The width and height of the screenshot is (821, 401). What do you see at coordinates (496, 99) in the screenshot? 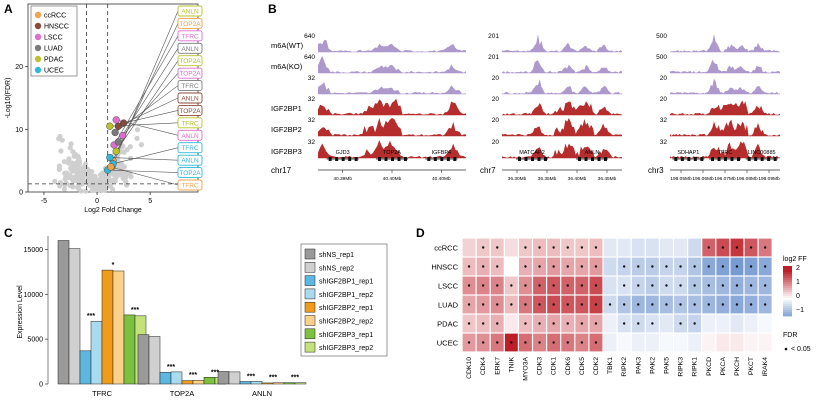
I see `track-scale-label: 20` at bounding box center [496, 99].